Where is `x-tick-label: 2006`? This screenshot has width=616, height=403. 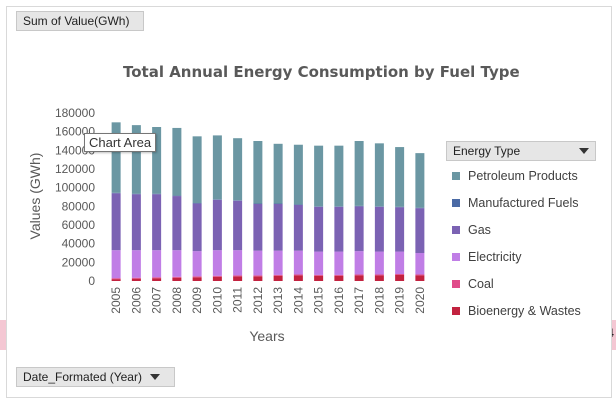 x-tick-label: 2006 is located at coordinates (136, 300).